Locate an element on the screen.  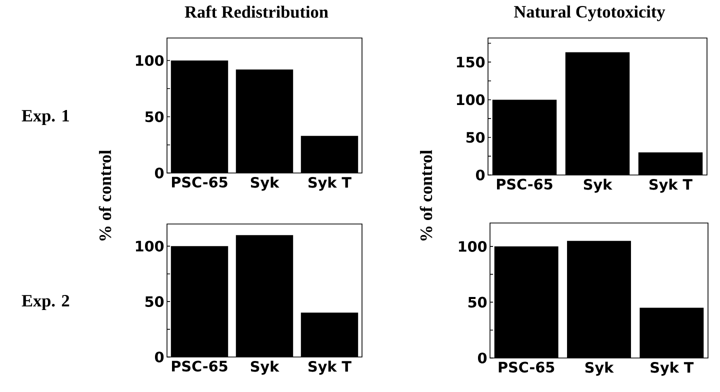
y-tick-label: 150 is located at coordinates (470, 62).